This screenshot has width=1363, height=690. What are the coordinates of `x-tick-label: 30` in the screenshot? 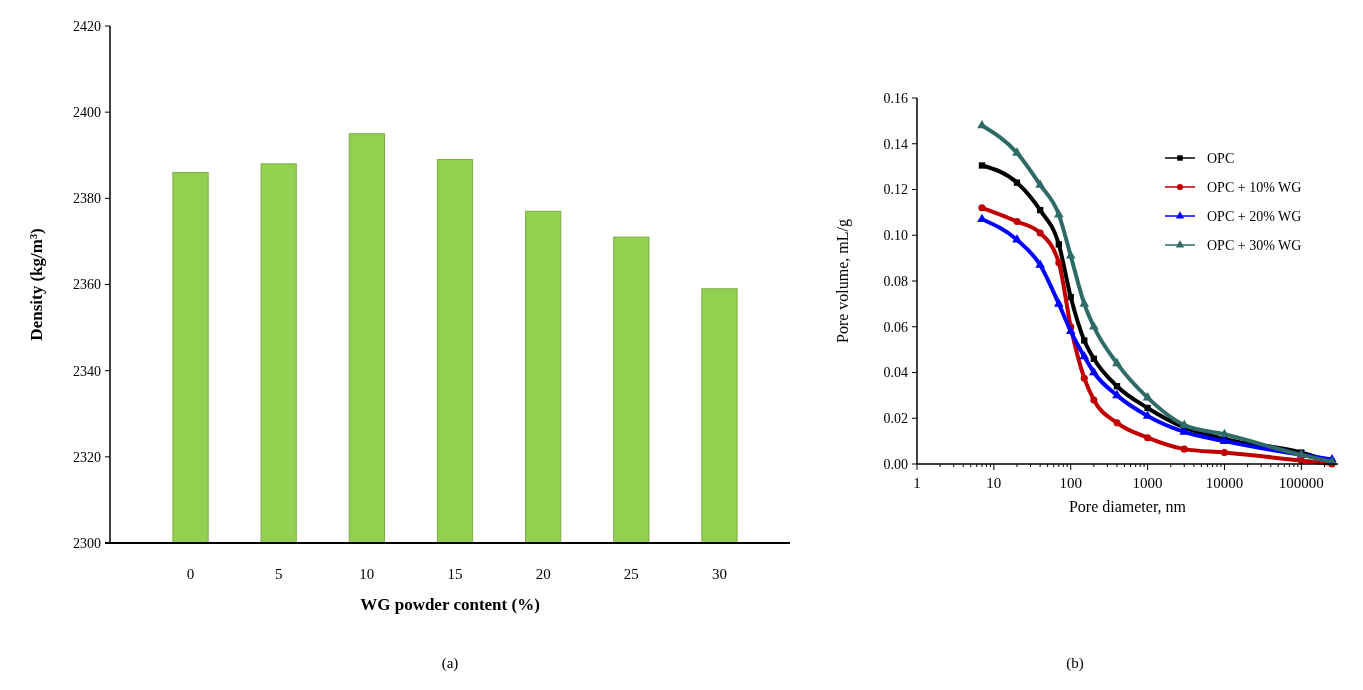 It's located at (719, 574).